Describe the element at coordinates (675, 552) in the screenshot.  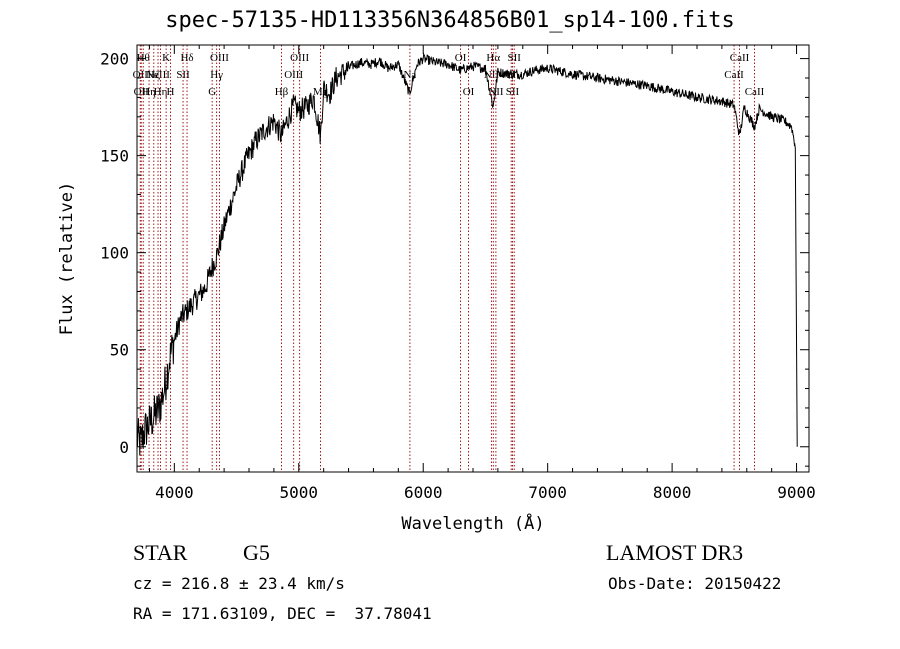
I see `survey-name: LAMOST DR3` at that location.